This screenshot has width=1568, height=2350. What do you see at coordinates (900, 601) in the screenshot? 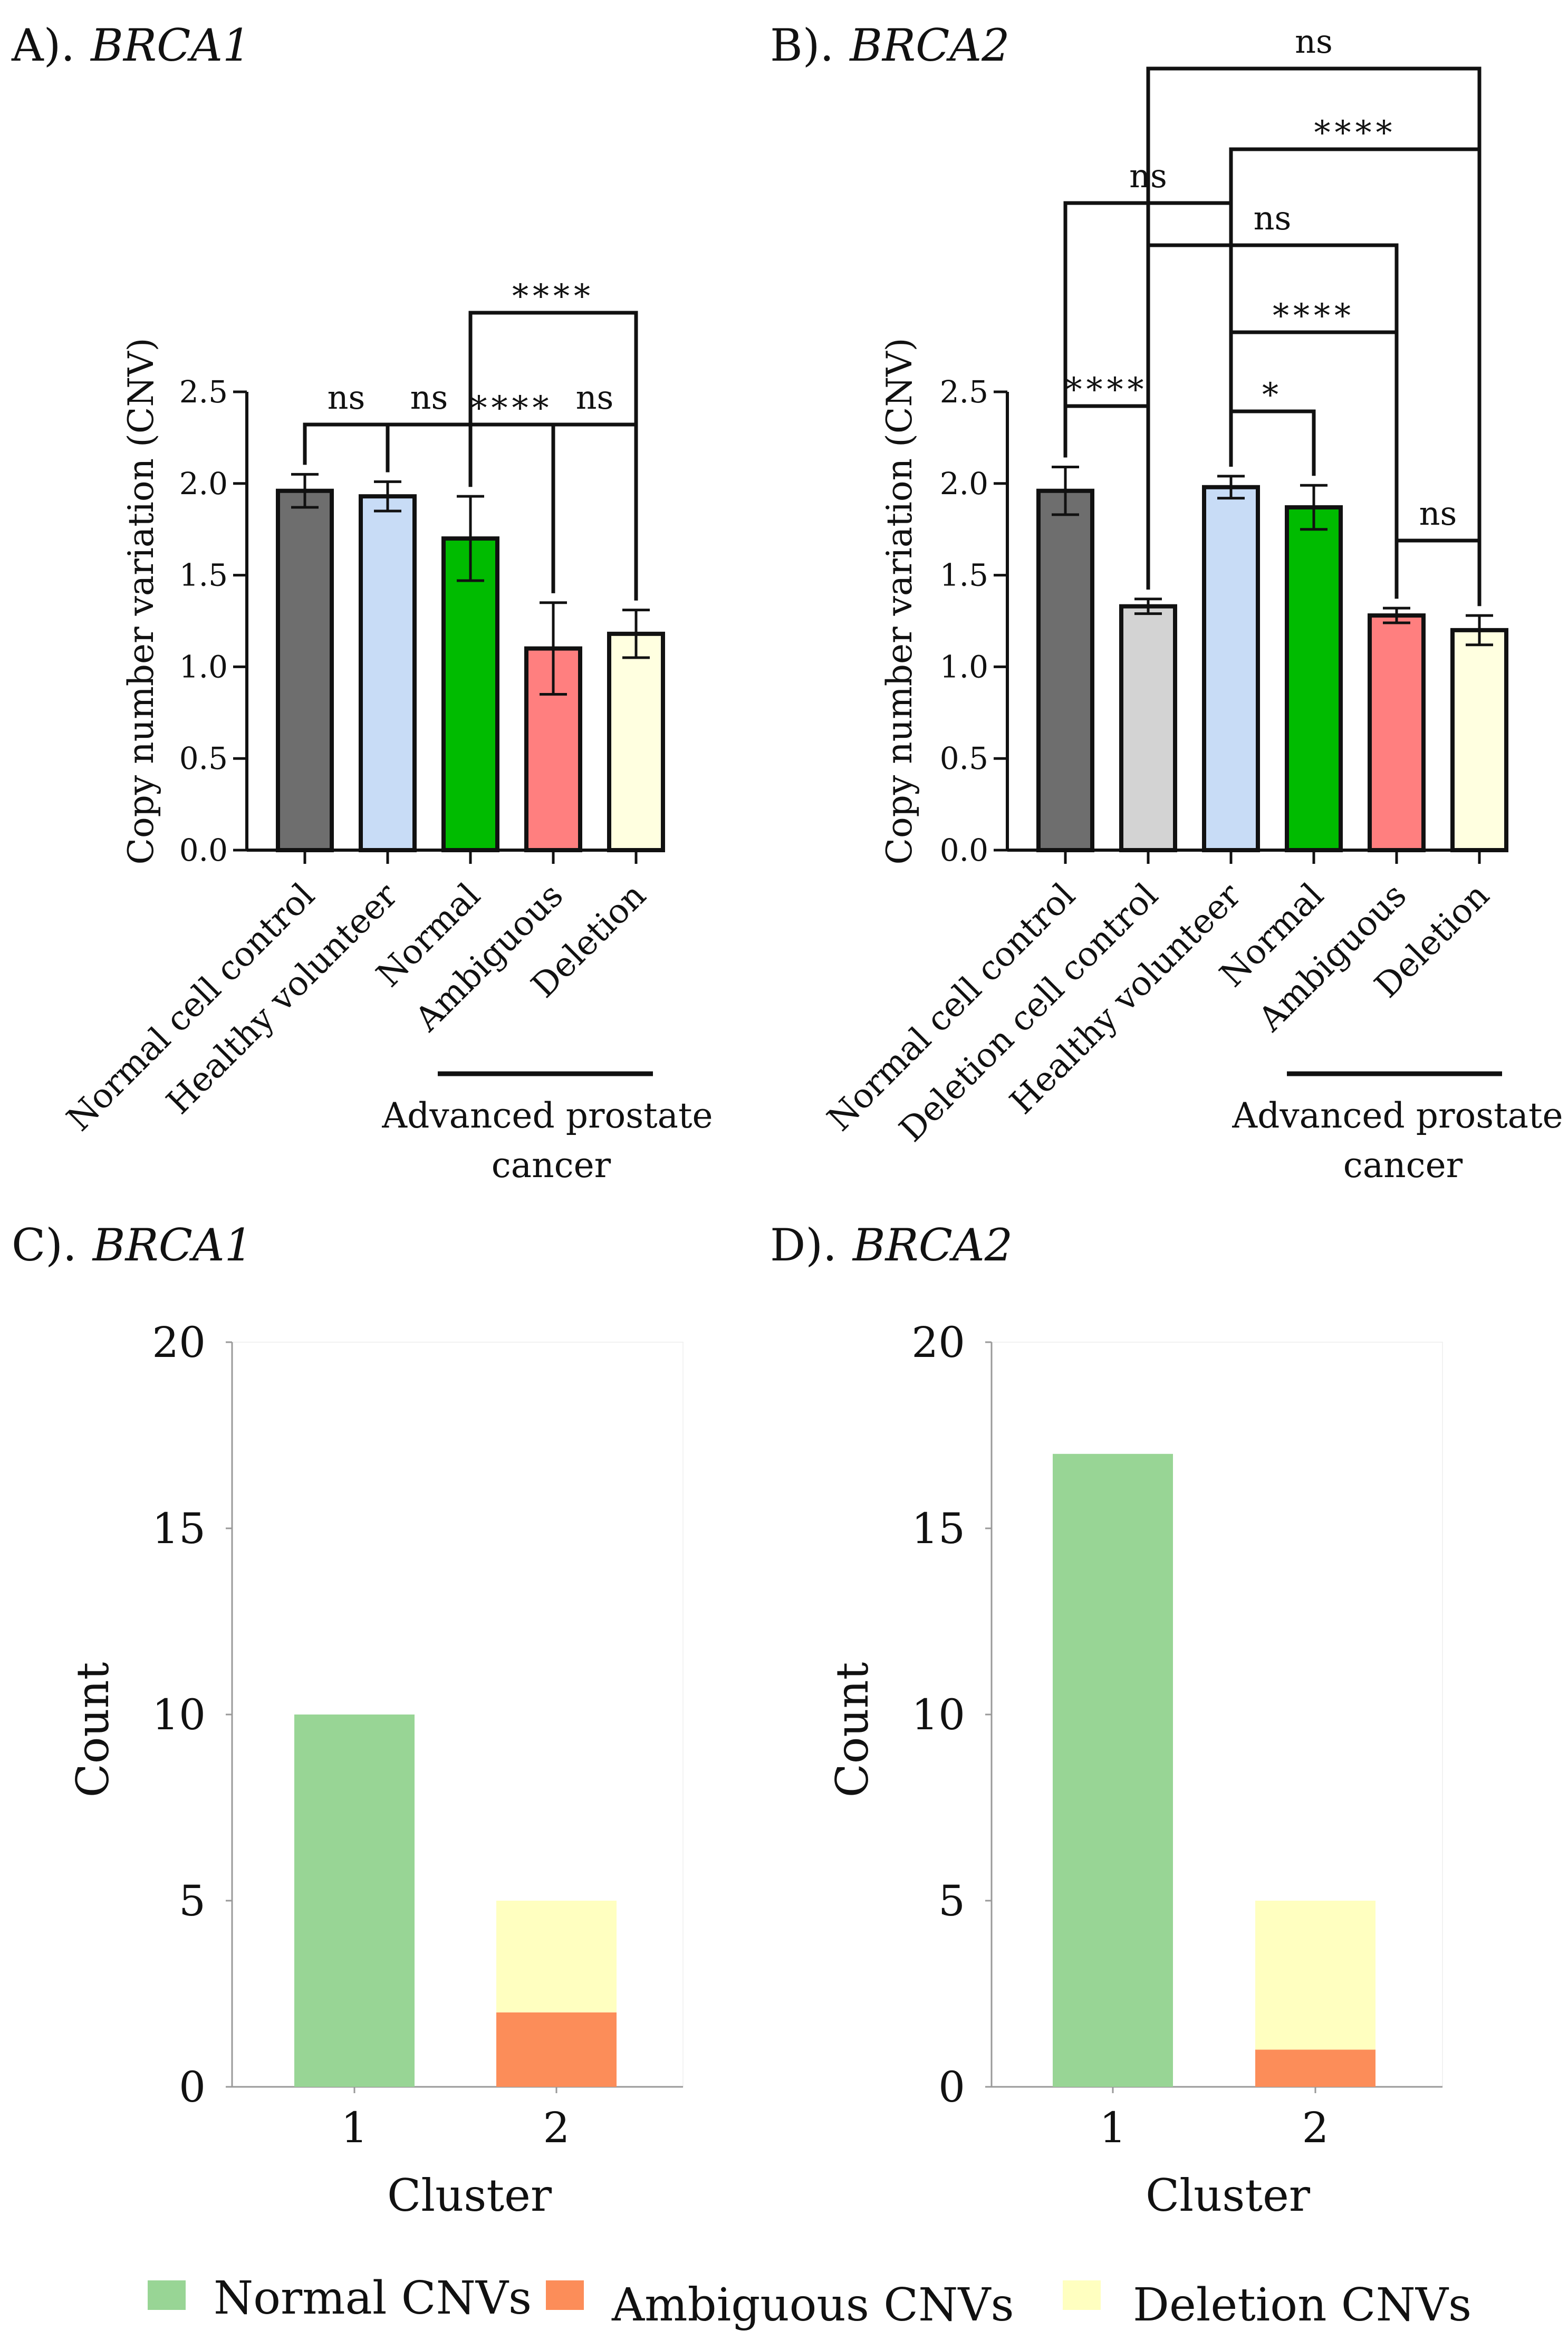
I see `chart-b-ylabel: Copy number variation (CNV)` at bounding box center [900, 601].